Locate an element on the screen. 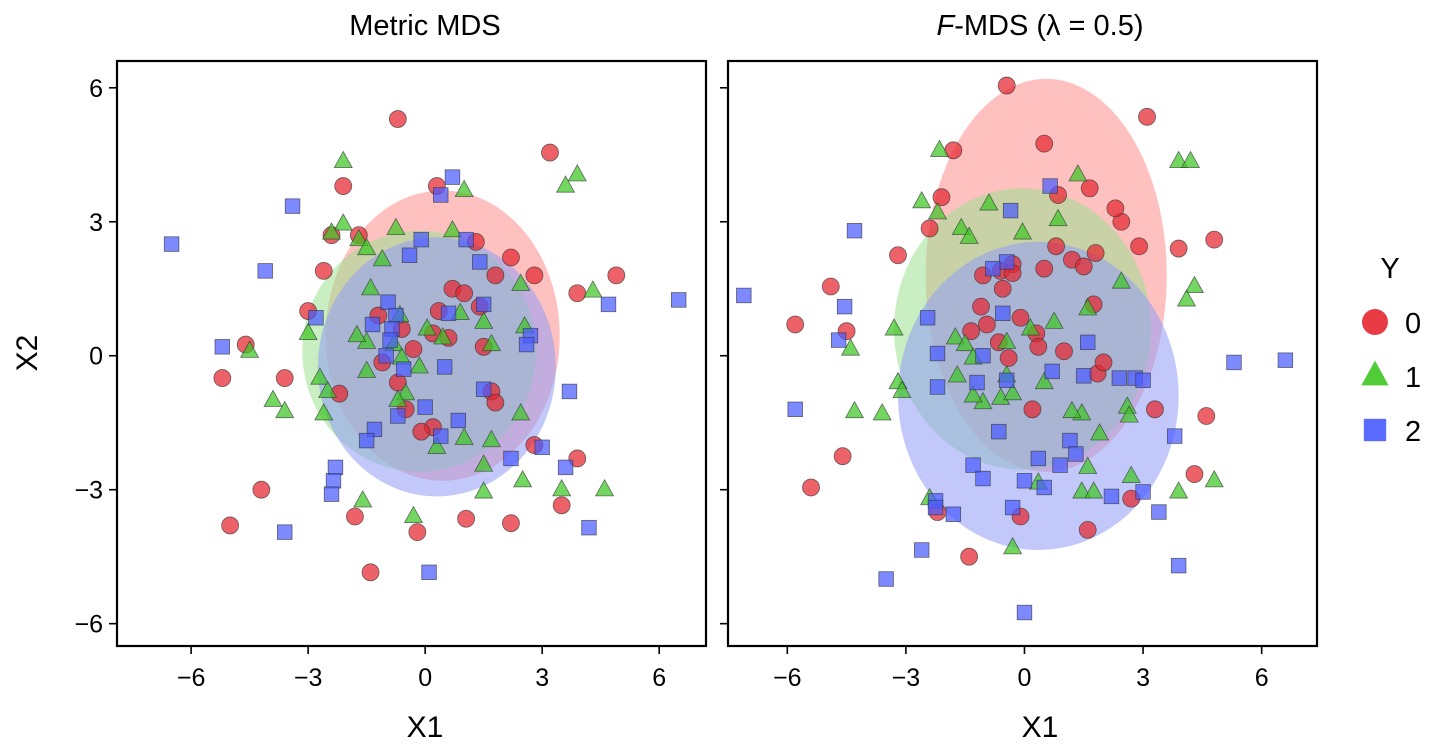 Image resolution: width=1440 pixels, height=749 pixels. y-tick-label: −3 is located at coordinates (88, 491).